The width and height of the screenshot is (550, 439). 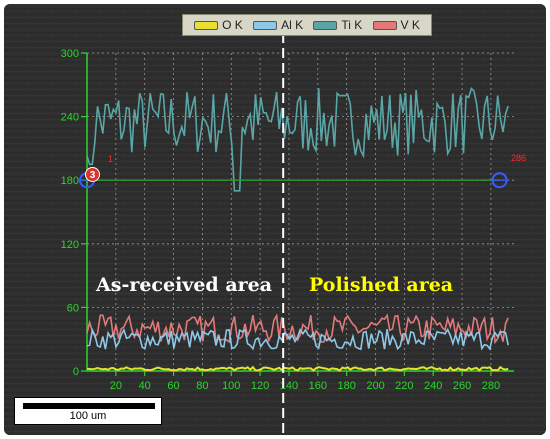 I want to click on legend-label-al: Al K, so click(x=292, y=25).